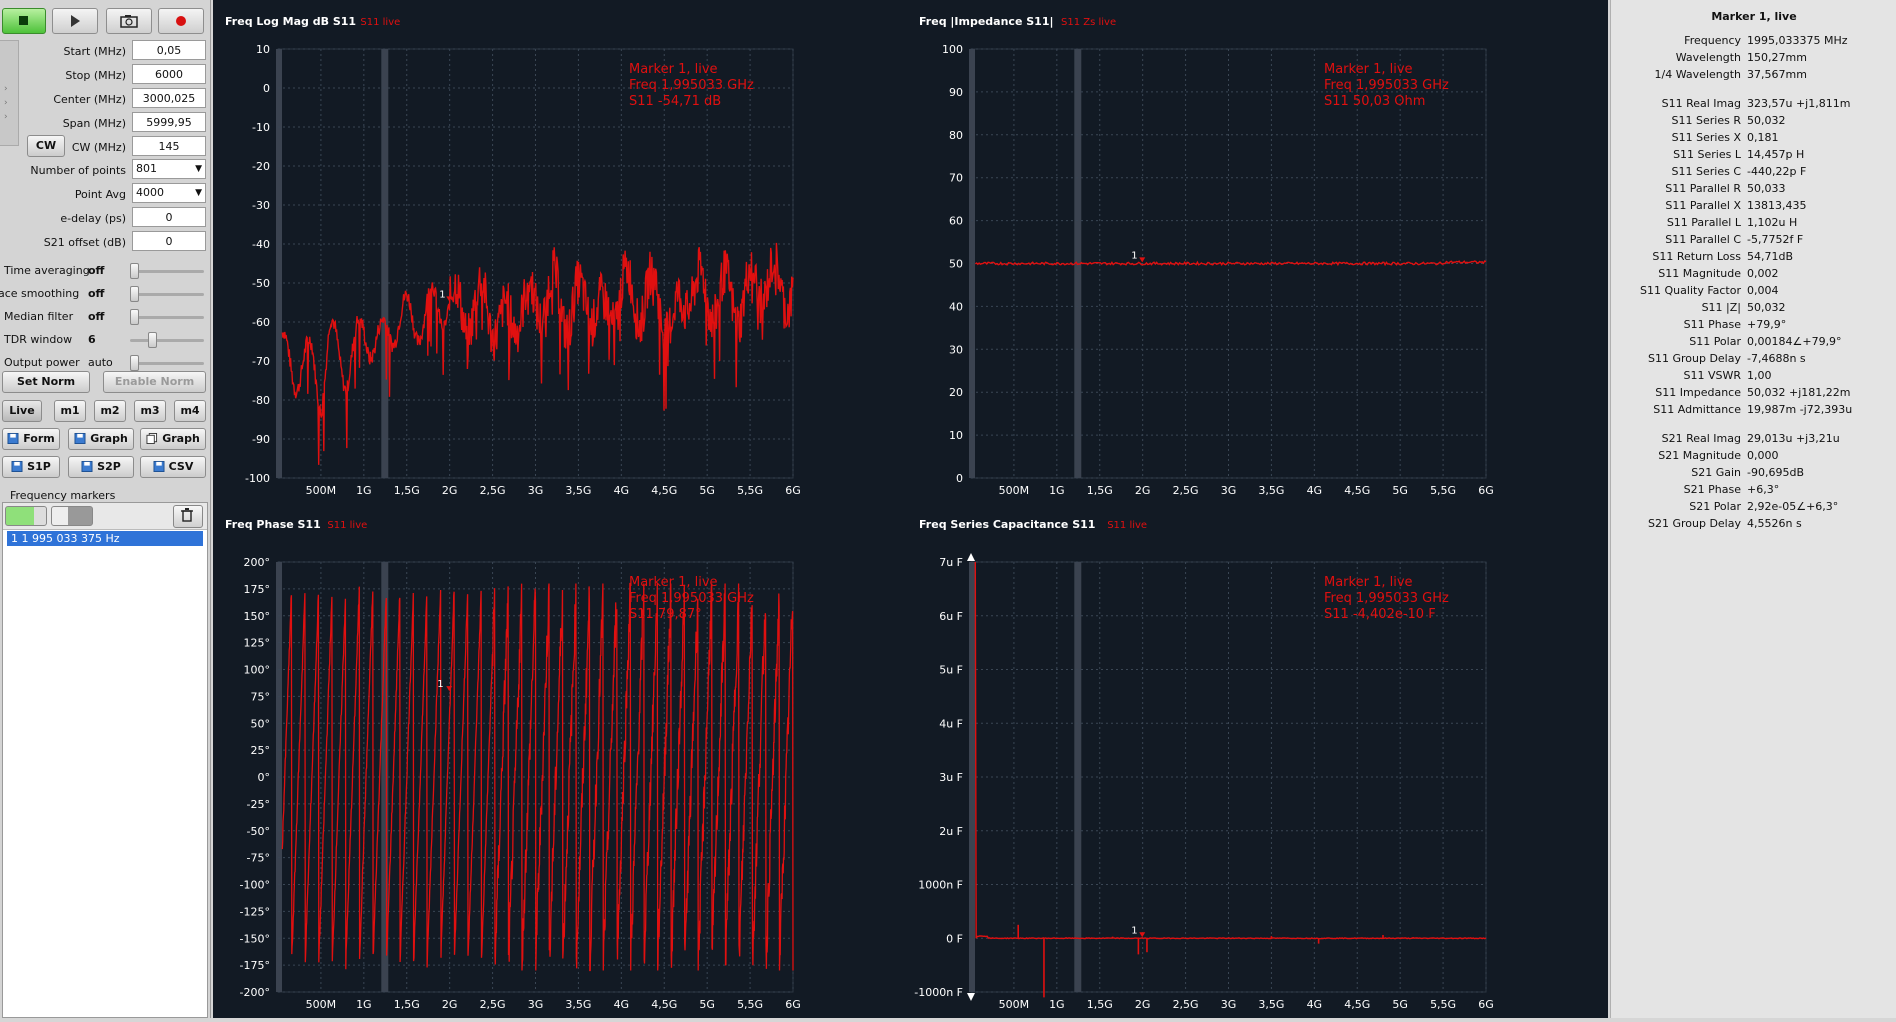 Image resolution: width=1896 pixels, height=1022 pixels. Describe the element at coordinates (1754, 16) in the screenshot. I see `readout-title: Marker 1, live` at that location.